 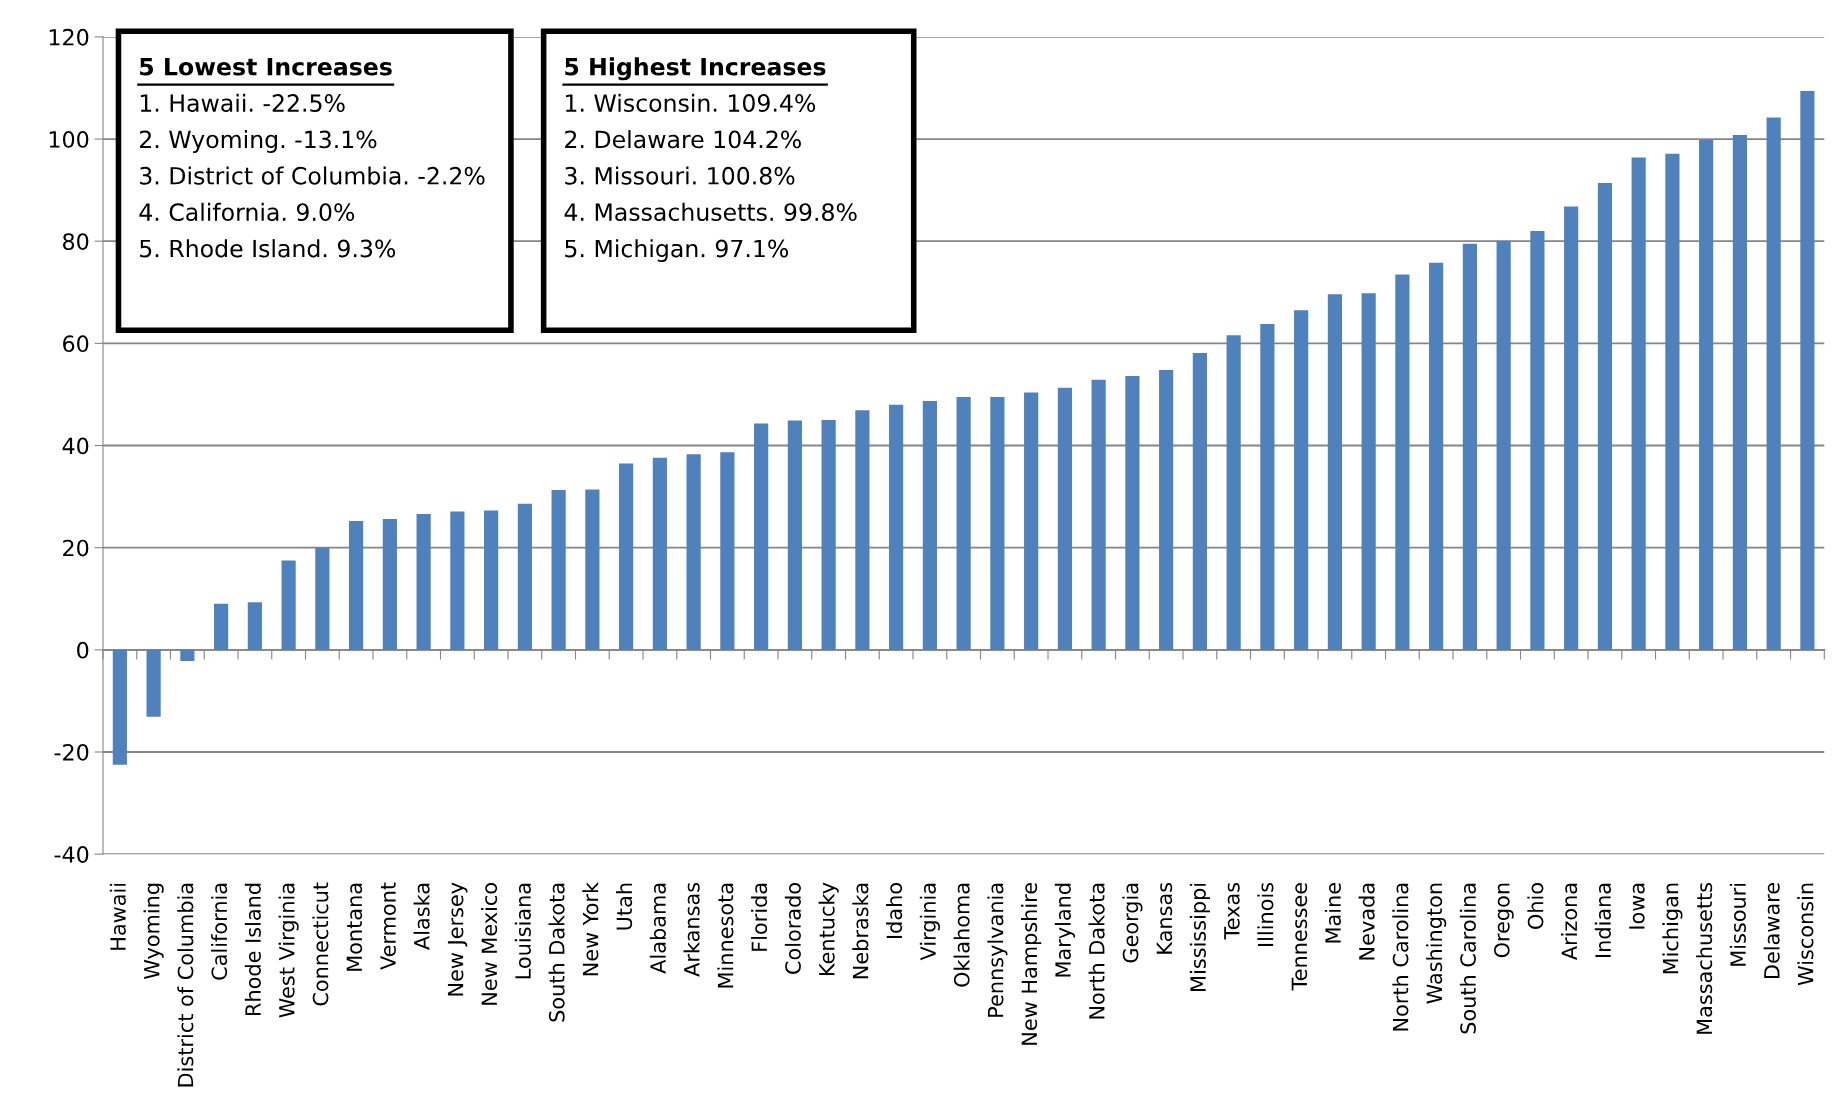 What do you see at coordinates (1299, 937) in the screenshot?
I see `x-tick-label: Tennessee` at bounding box center [1299, 937].